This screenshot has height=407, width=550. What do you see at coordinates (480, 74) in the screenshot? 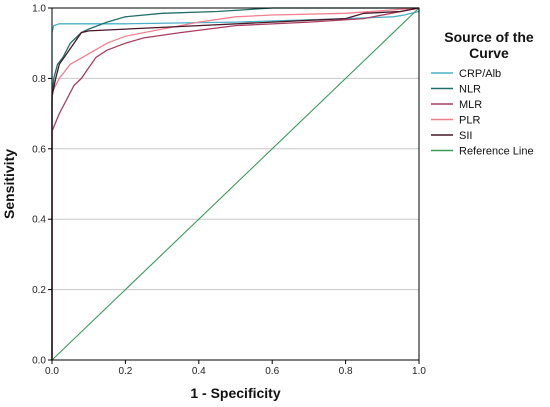
I see `legend-label-crp-alb: CRP/Alb` at bounding box center [480, 74].